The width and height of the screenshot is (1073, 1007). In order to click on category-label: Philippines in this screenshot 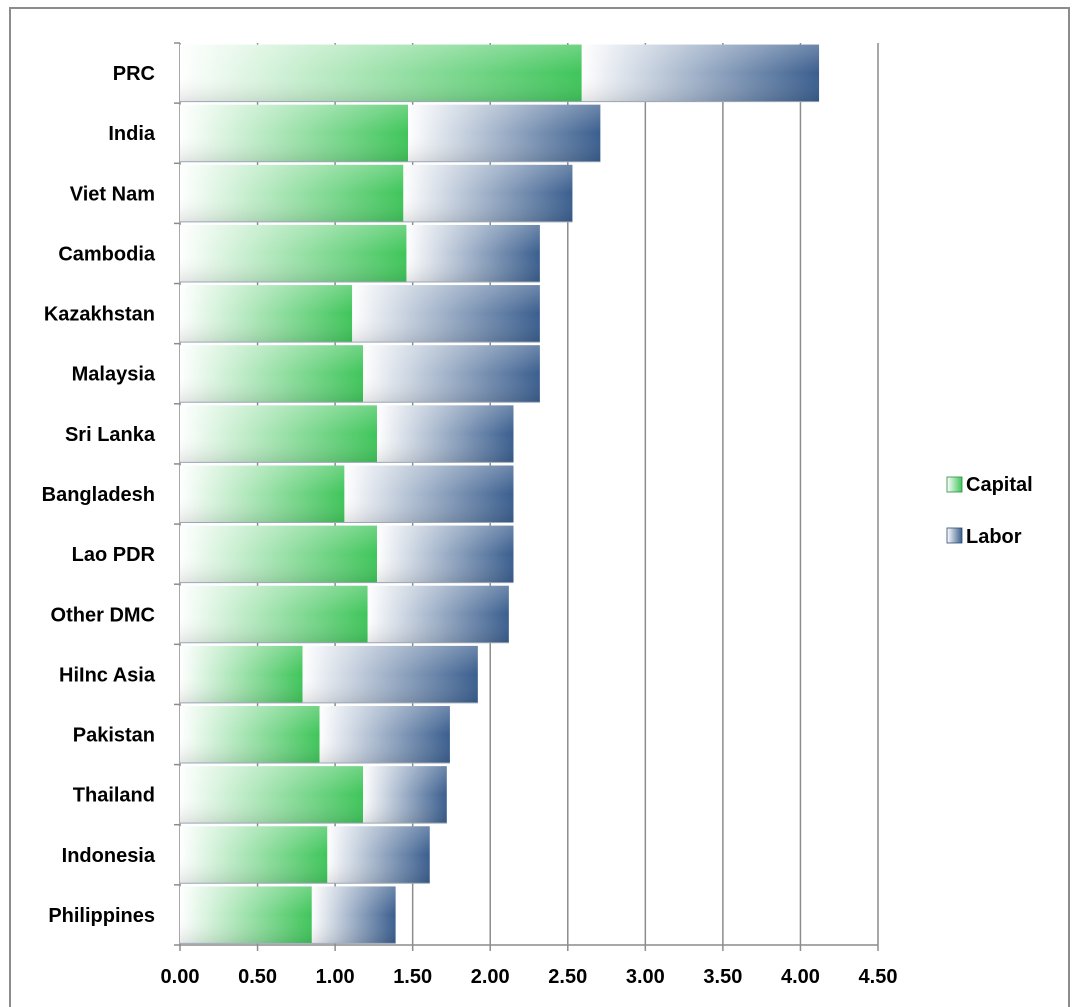, I will do `click(101, 916)`.